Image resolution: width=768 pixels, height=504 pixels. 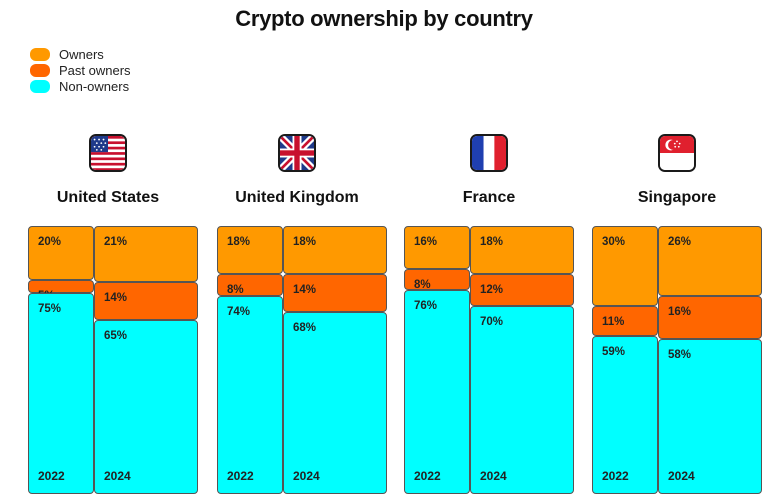 What do you see at coordinates (146, 254) in the screenshot?
I see `bar-united-states-2024-owners: 21%` at bounding box center [146, 254].